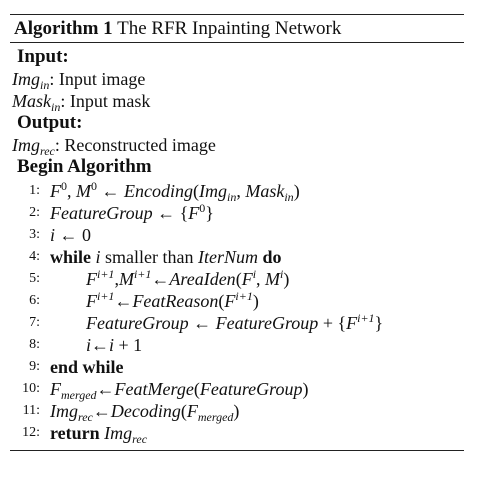  What do you see at coordinates (34, 344) in the screenshot?
I see `line-number: 8:` at bounding box center [34, 344].